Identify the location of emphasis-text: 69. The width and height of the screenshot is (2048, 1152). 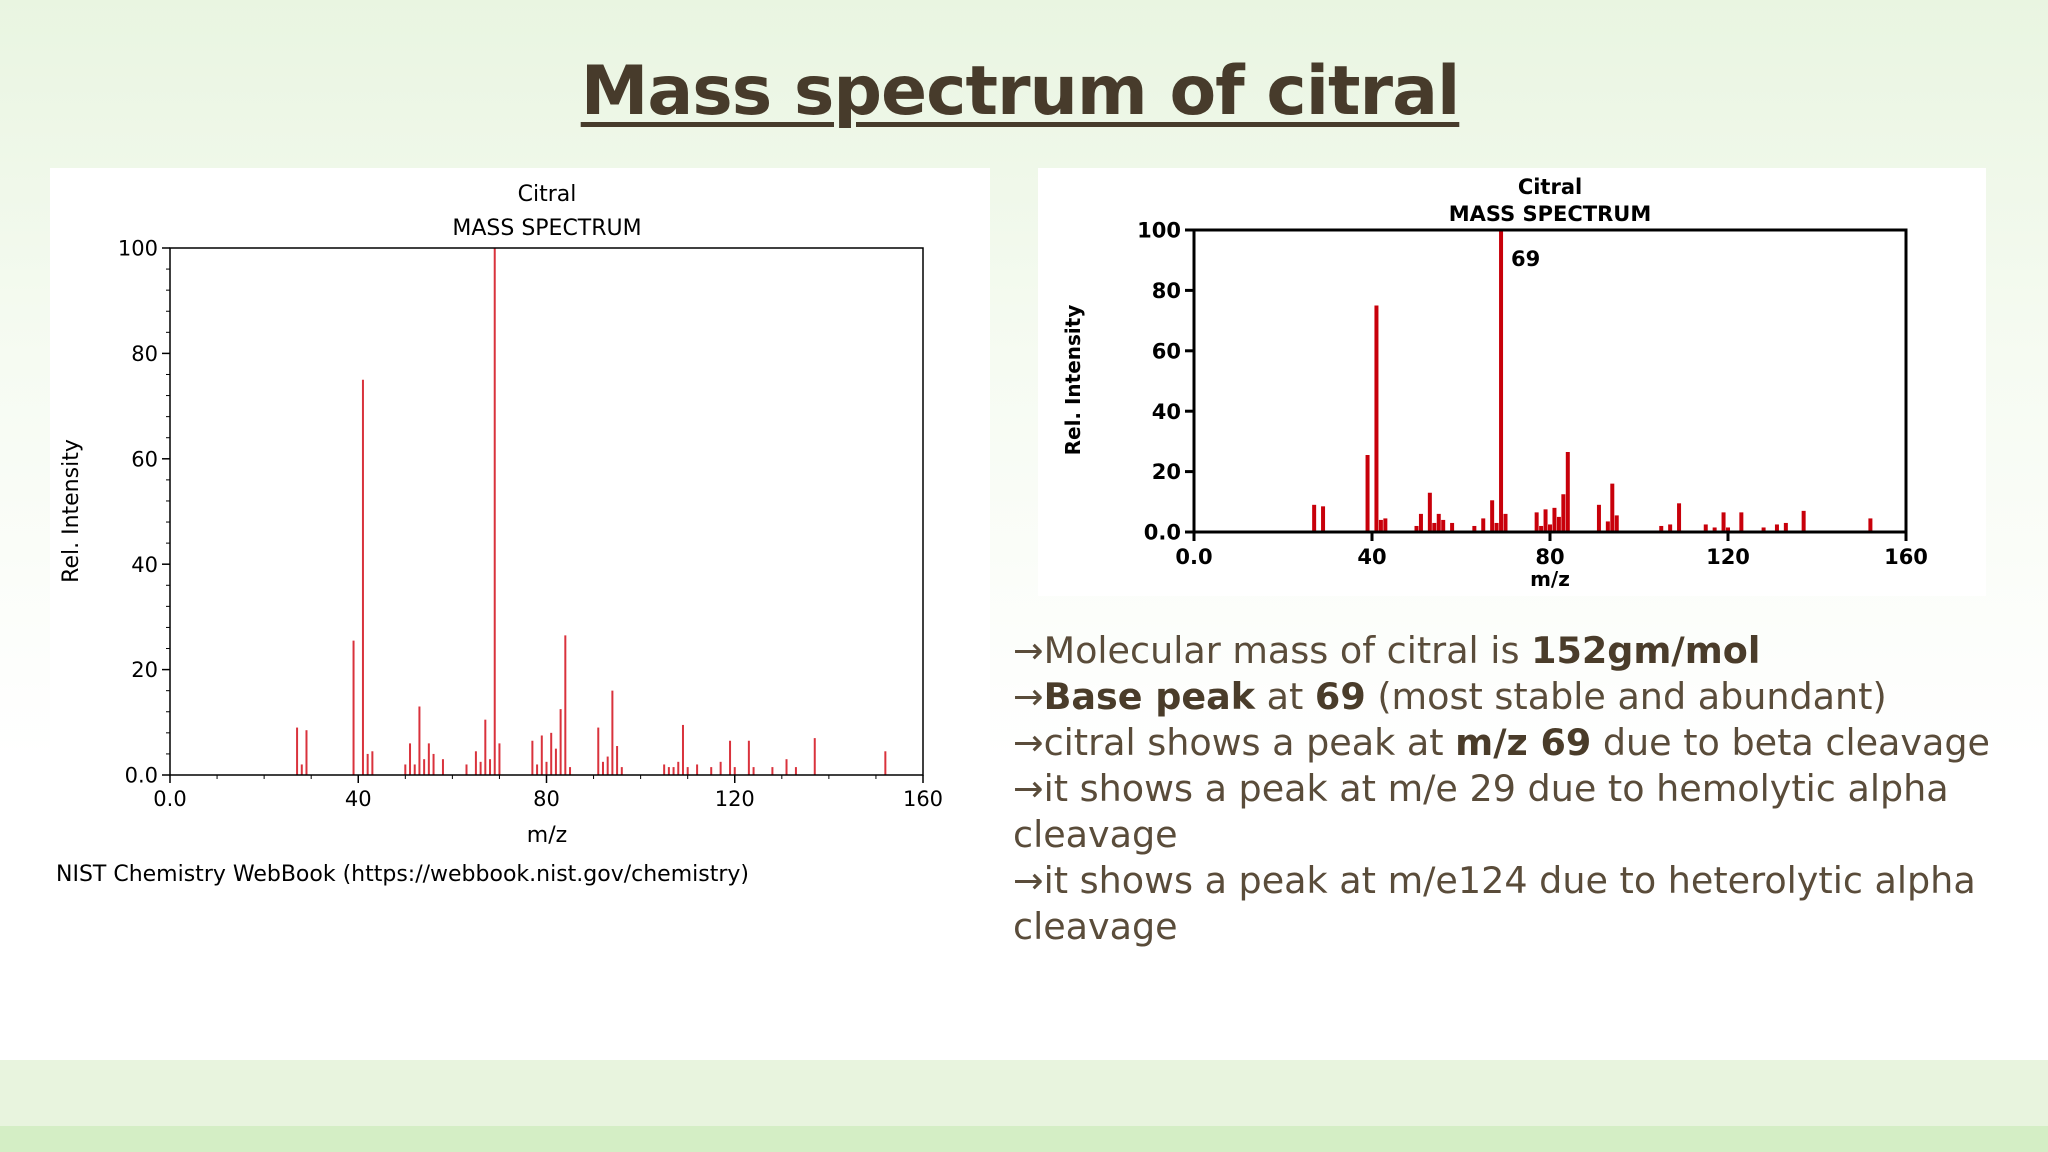
(1340, 696).